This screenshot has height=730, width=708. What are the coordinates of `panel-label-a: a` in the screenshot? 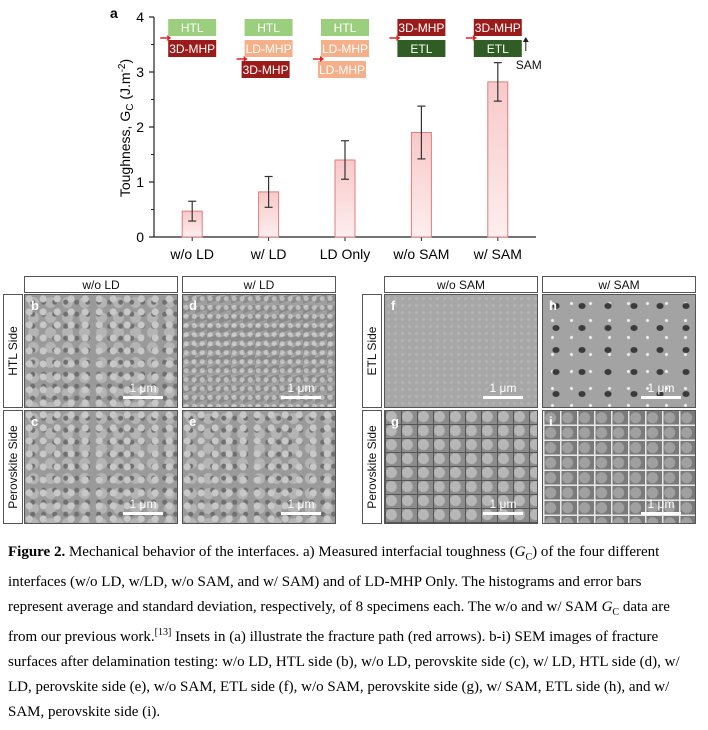 It's located at (114, 13).